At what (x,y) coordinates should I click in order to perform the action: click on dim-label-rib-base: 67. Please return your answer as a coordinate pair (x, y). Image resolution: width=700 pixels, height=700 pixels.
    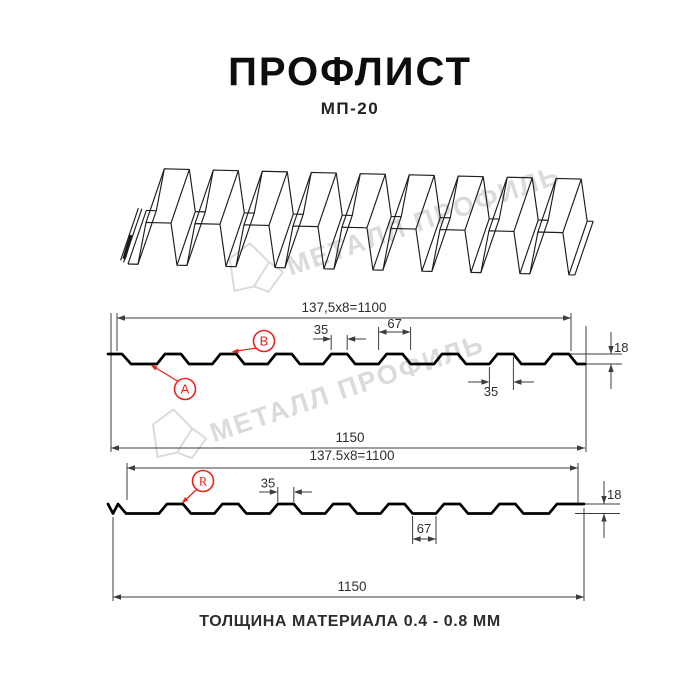
    Looking at the image, I should click on (394, 323).